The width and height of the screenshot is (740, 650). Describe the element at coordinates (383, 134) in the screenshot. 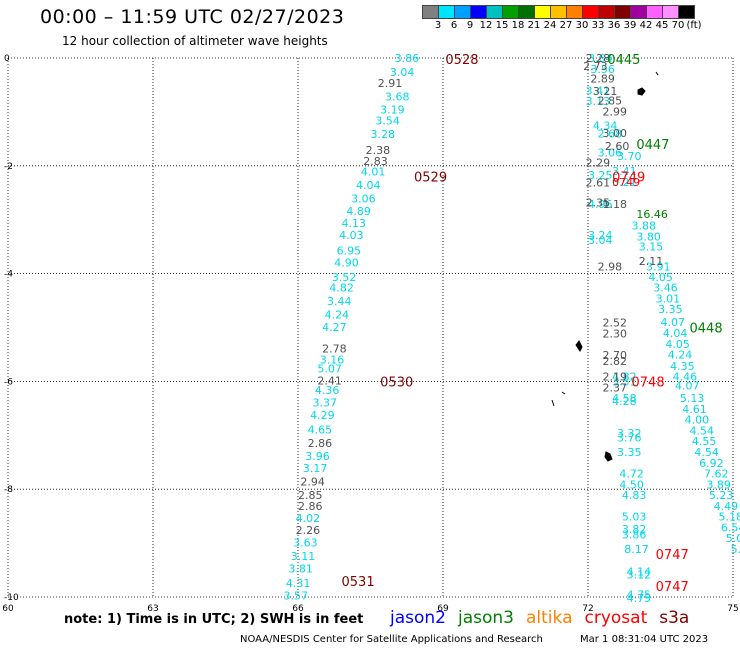

I see `wave-height-value: 3.28` at that location.